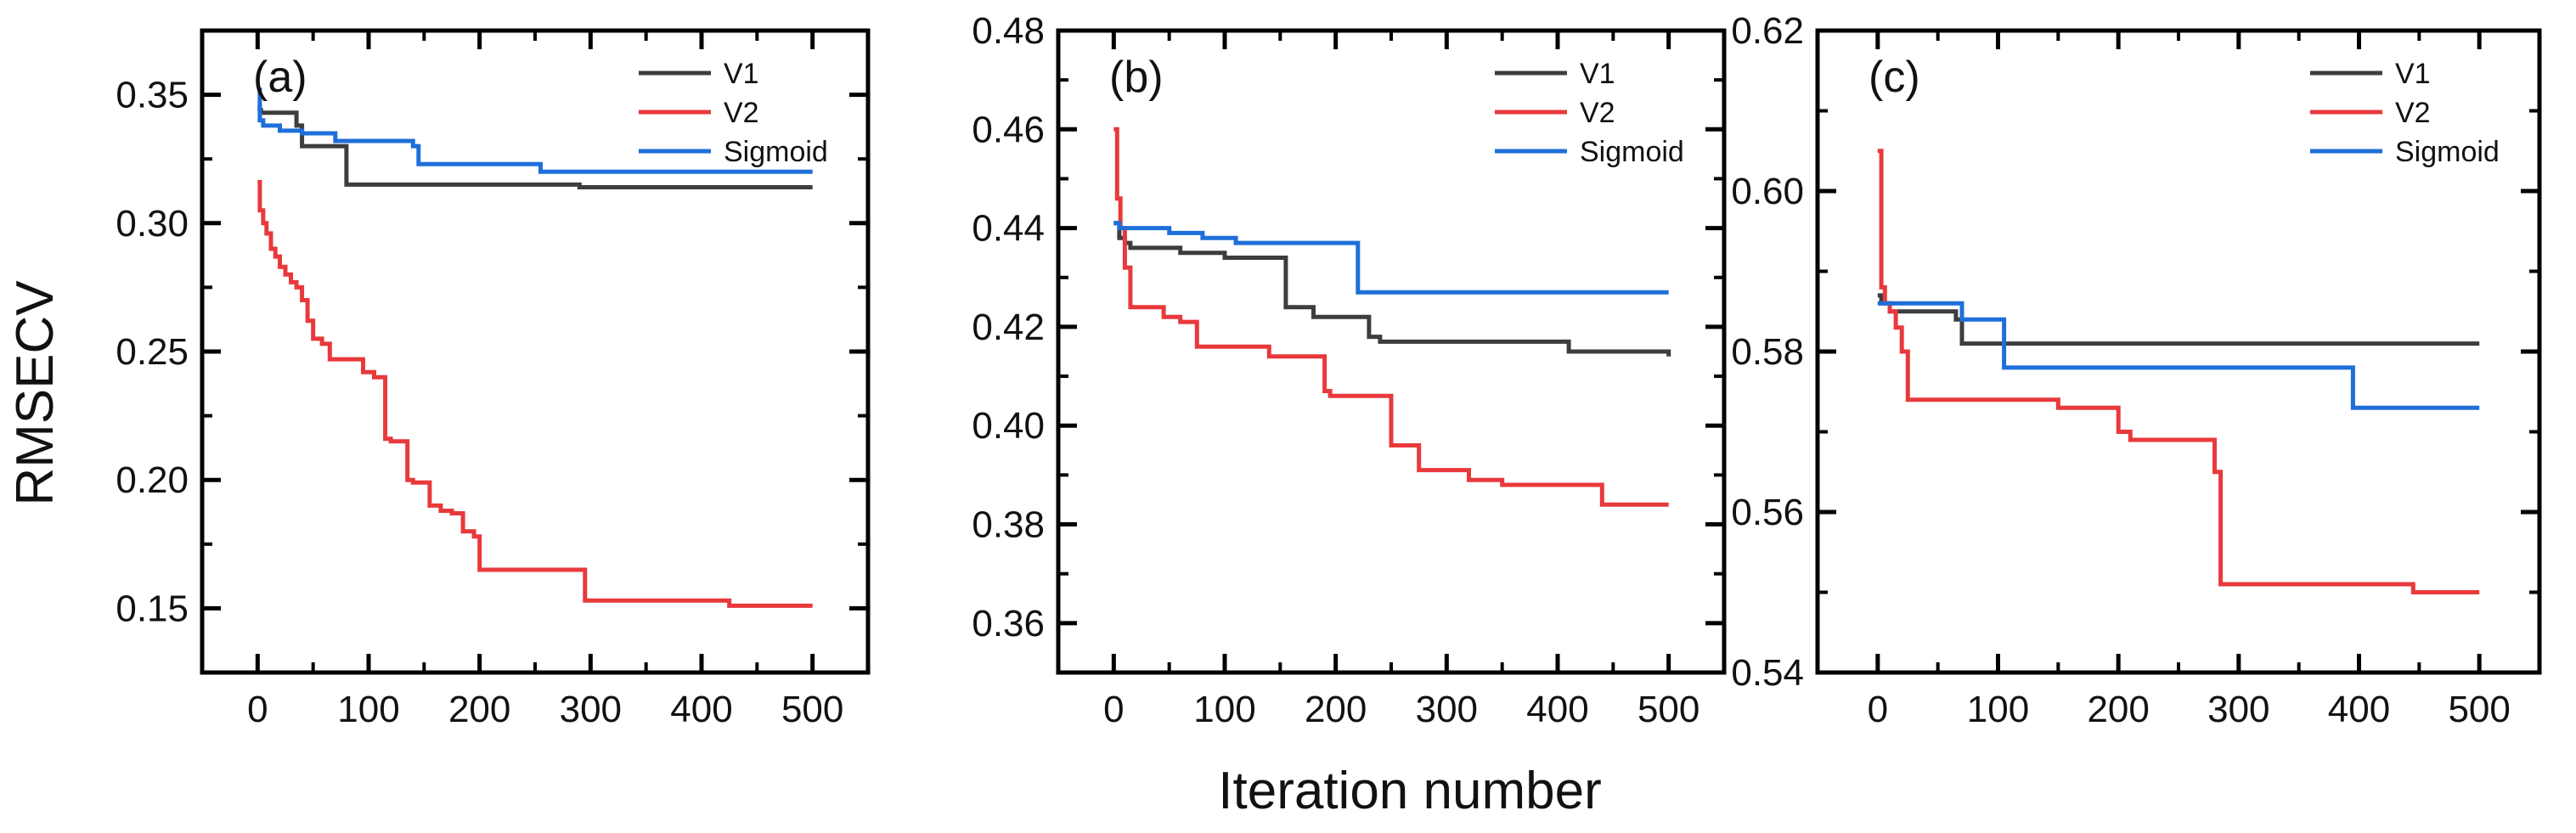 The image size is (2576, 833). I want to click on y-tick-label: 0.30, so click(152, 224).